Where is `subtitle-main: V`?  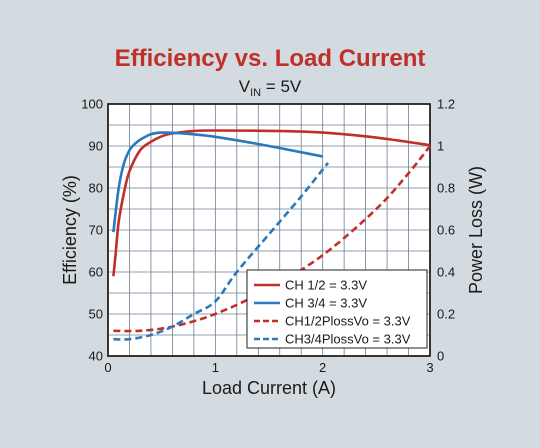 subtitle-main: V is located at coordinates (245, 86).